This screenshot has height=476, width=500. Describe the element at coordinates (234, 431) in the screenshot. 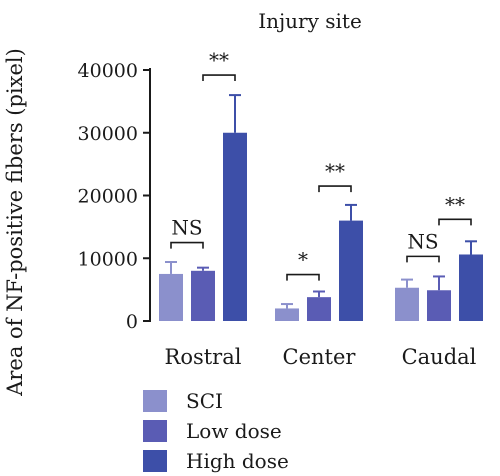

I see `legend-label: Low dose` at that location.